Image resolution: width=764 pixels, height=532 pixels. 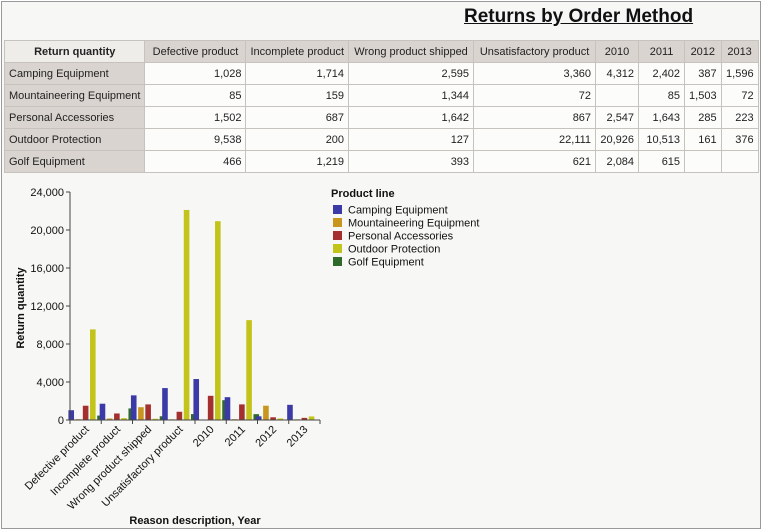 What do you see at coordinates (235, 436) in the screenshot?
I see `x-tick-label: 2011` at bounding box center [235, 436].